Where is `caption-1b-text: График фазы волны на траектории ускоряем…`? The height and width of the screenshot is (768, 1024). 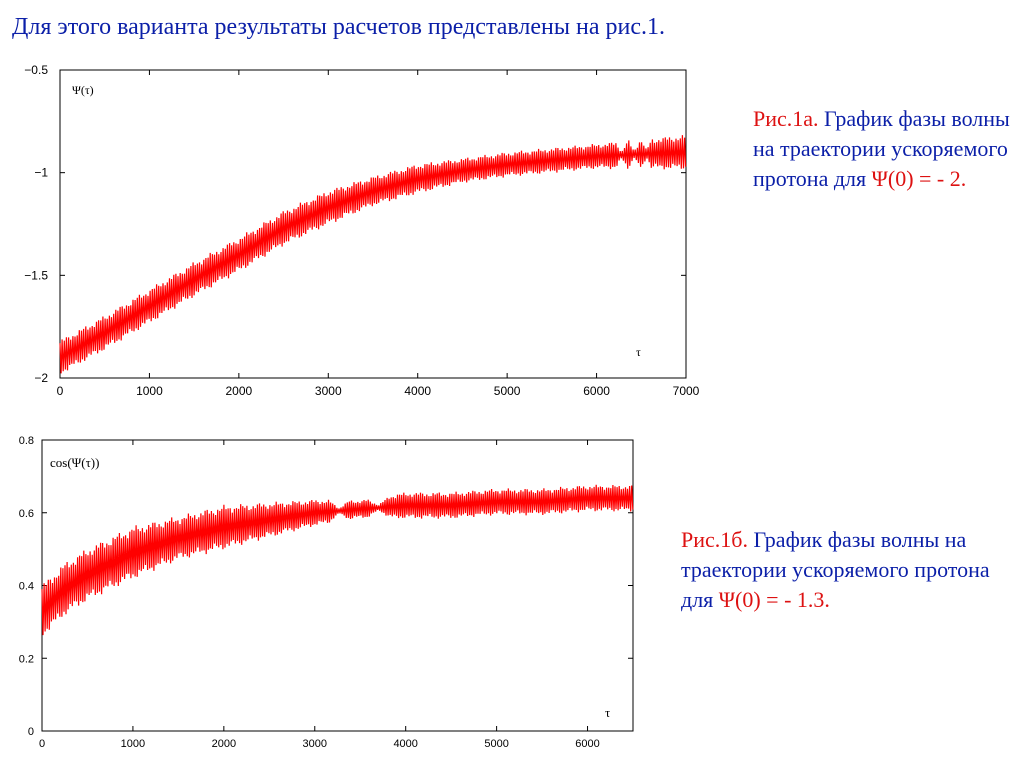
caption-1b-text: График фазы волны на траектории ускоряем… is located at coordinates (835, 569).